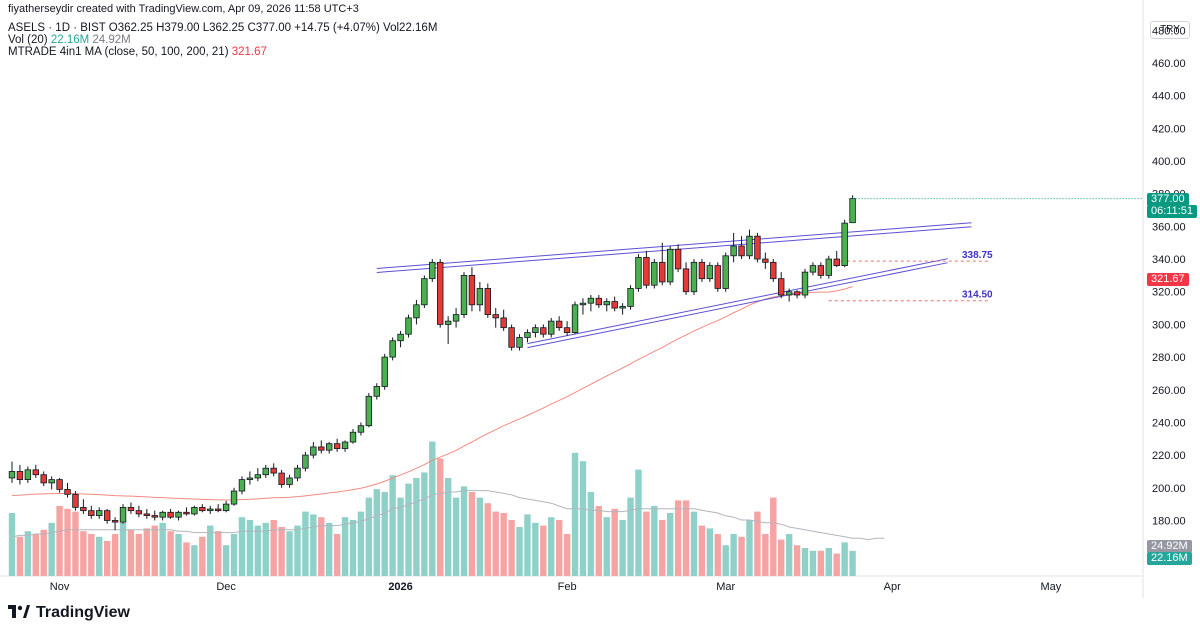 Image resolution: width=1200 pixels, height=634 pixels. What do you see at coordinates (69, 613) in the screenshot?
I see `tradingview-logo: TradingView` at bounding box center [69, 613].